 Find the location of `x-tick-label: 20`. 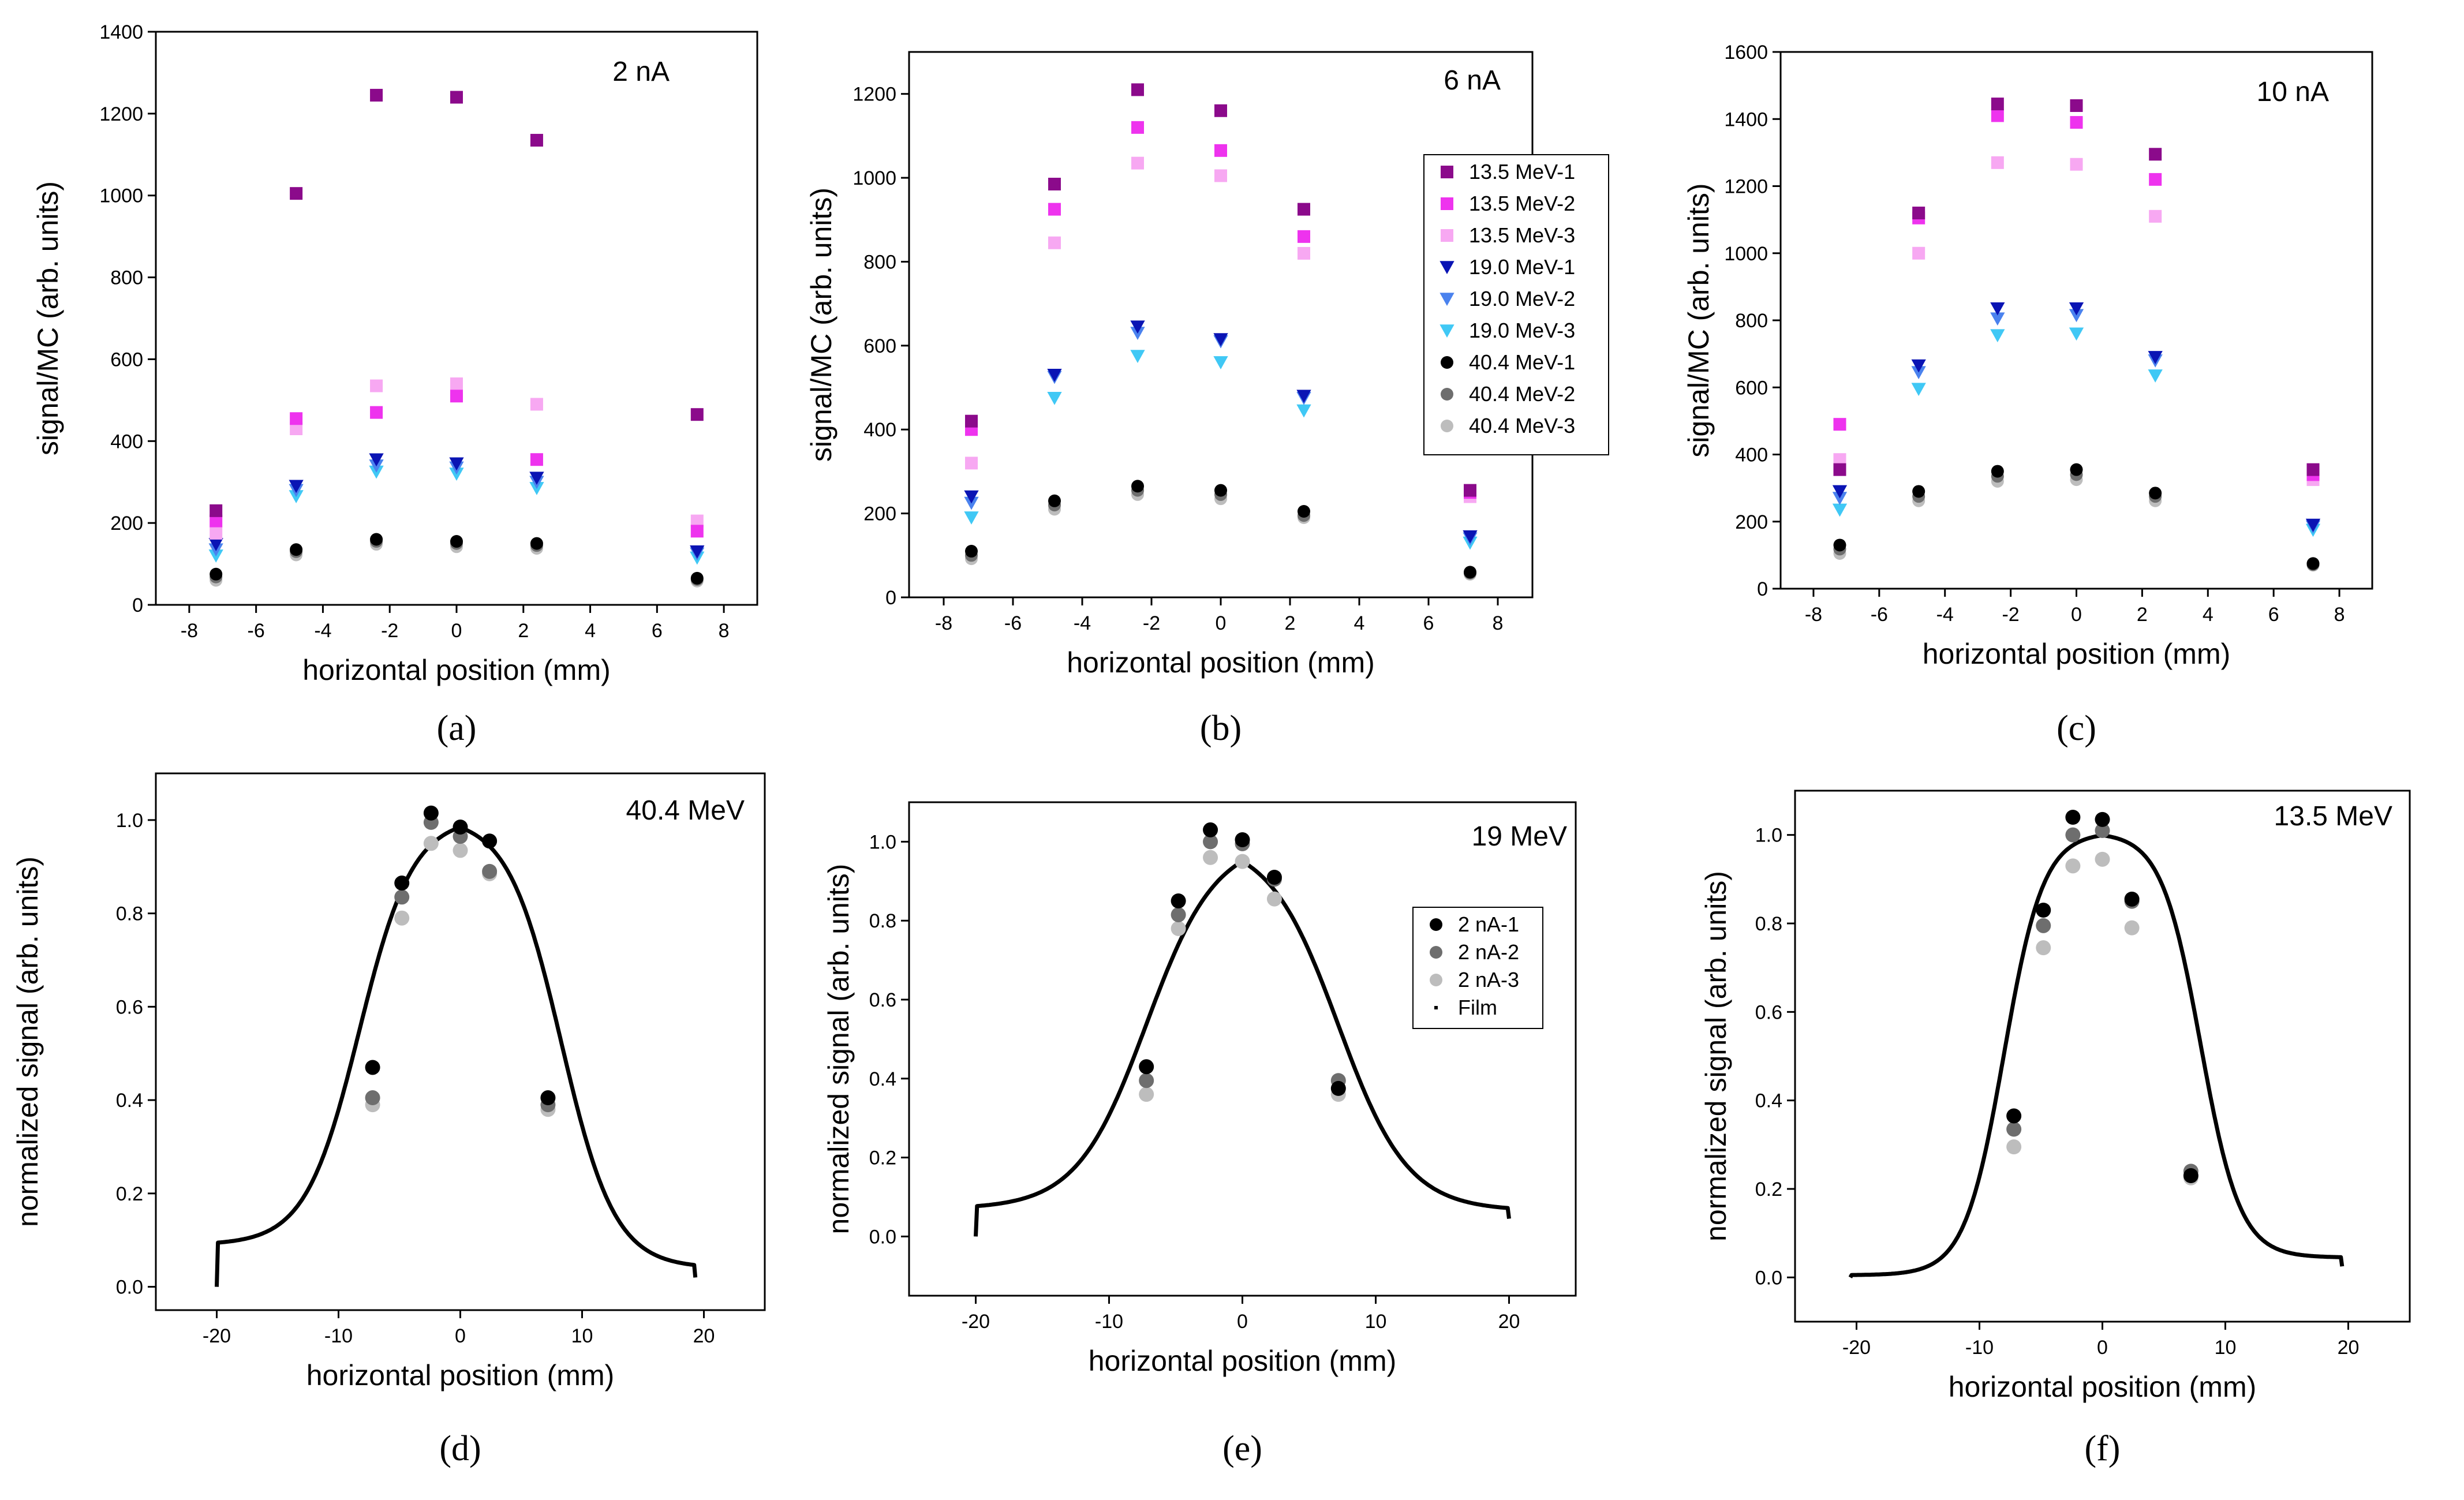

x-tick-label: 20 is located at coordinates (2349, 1348).